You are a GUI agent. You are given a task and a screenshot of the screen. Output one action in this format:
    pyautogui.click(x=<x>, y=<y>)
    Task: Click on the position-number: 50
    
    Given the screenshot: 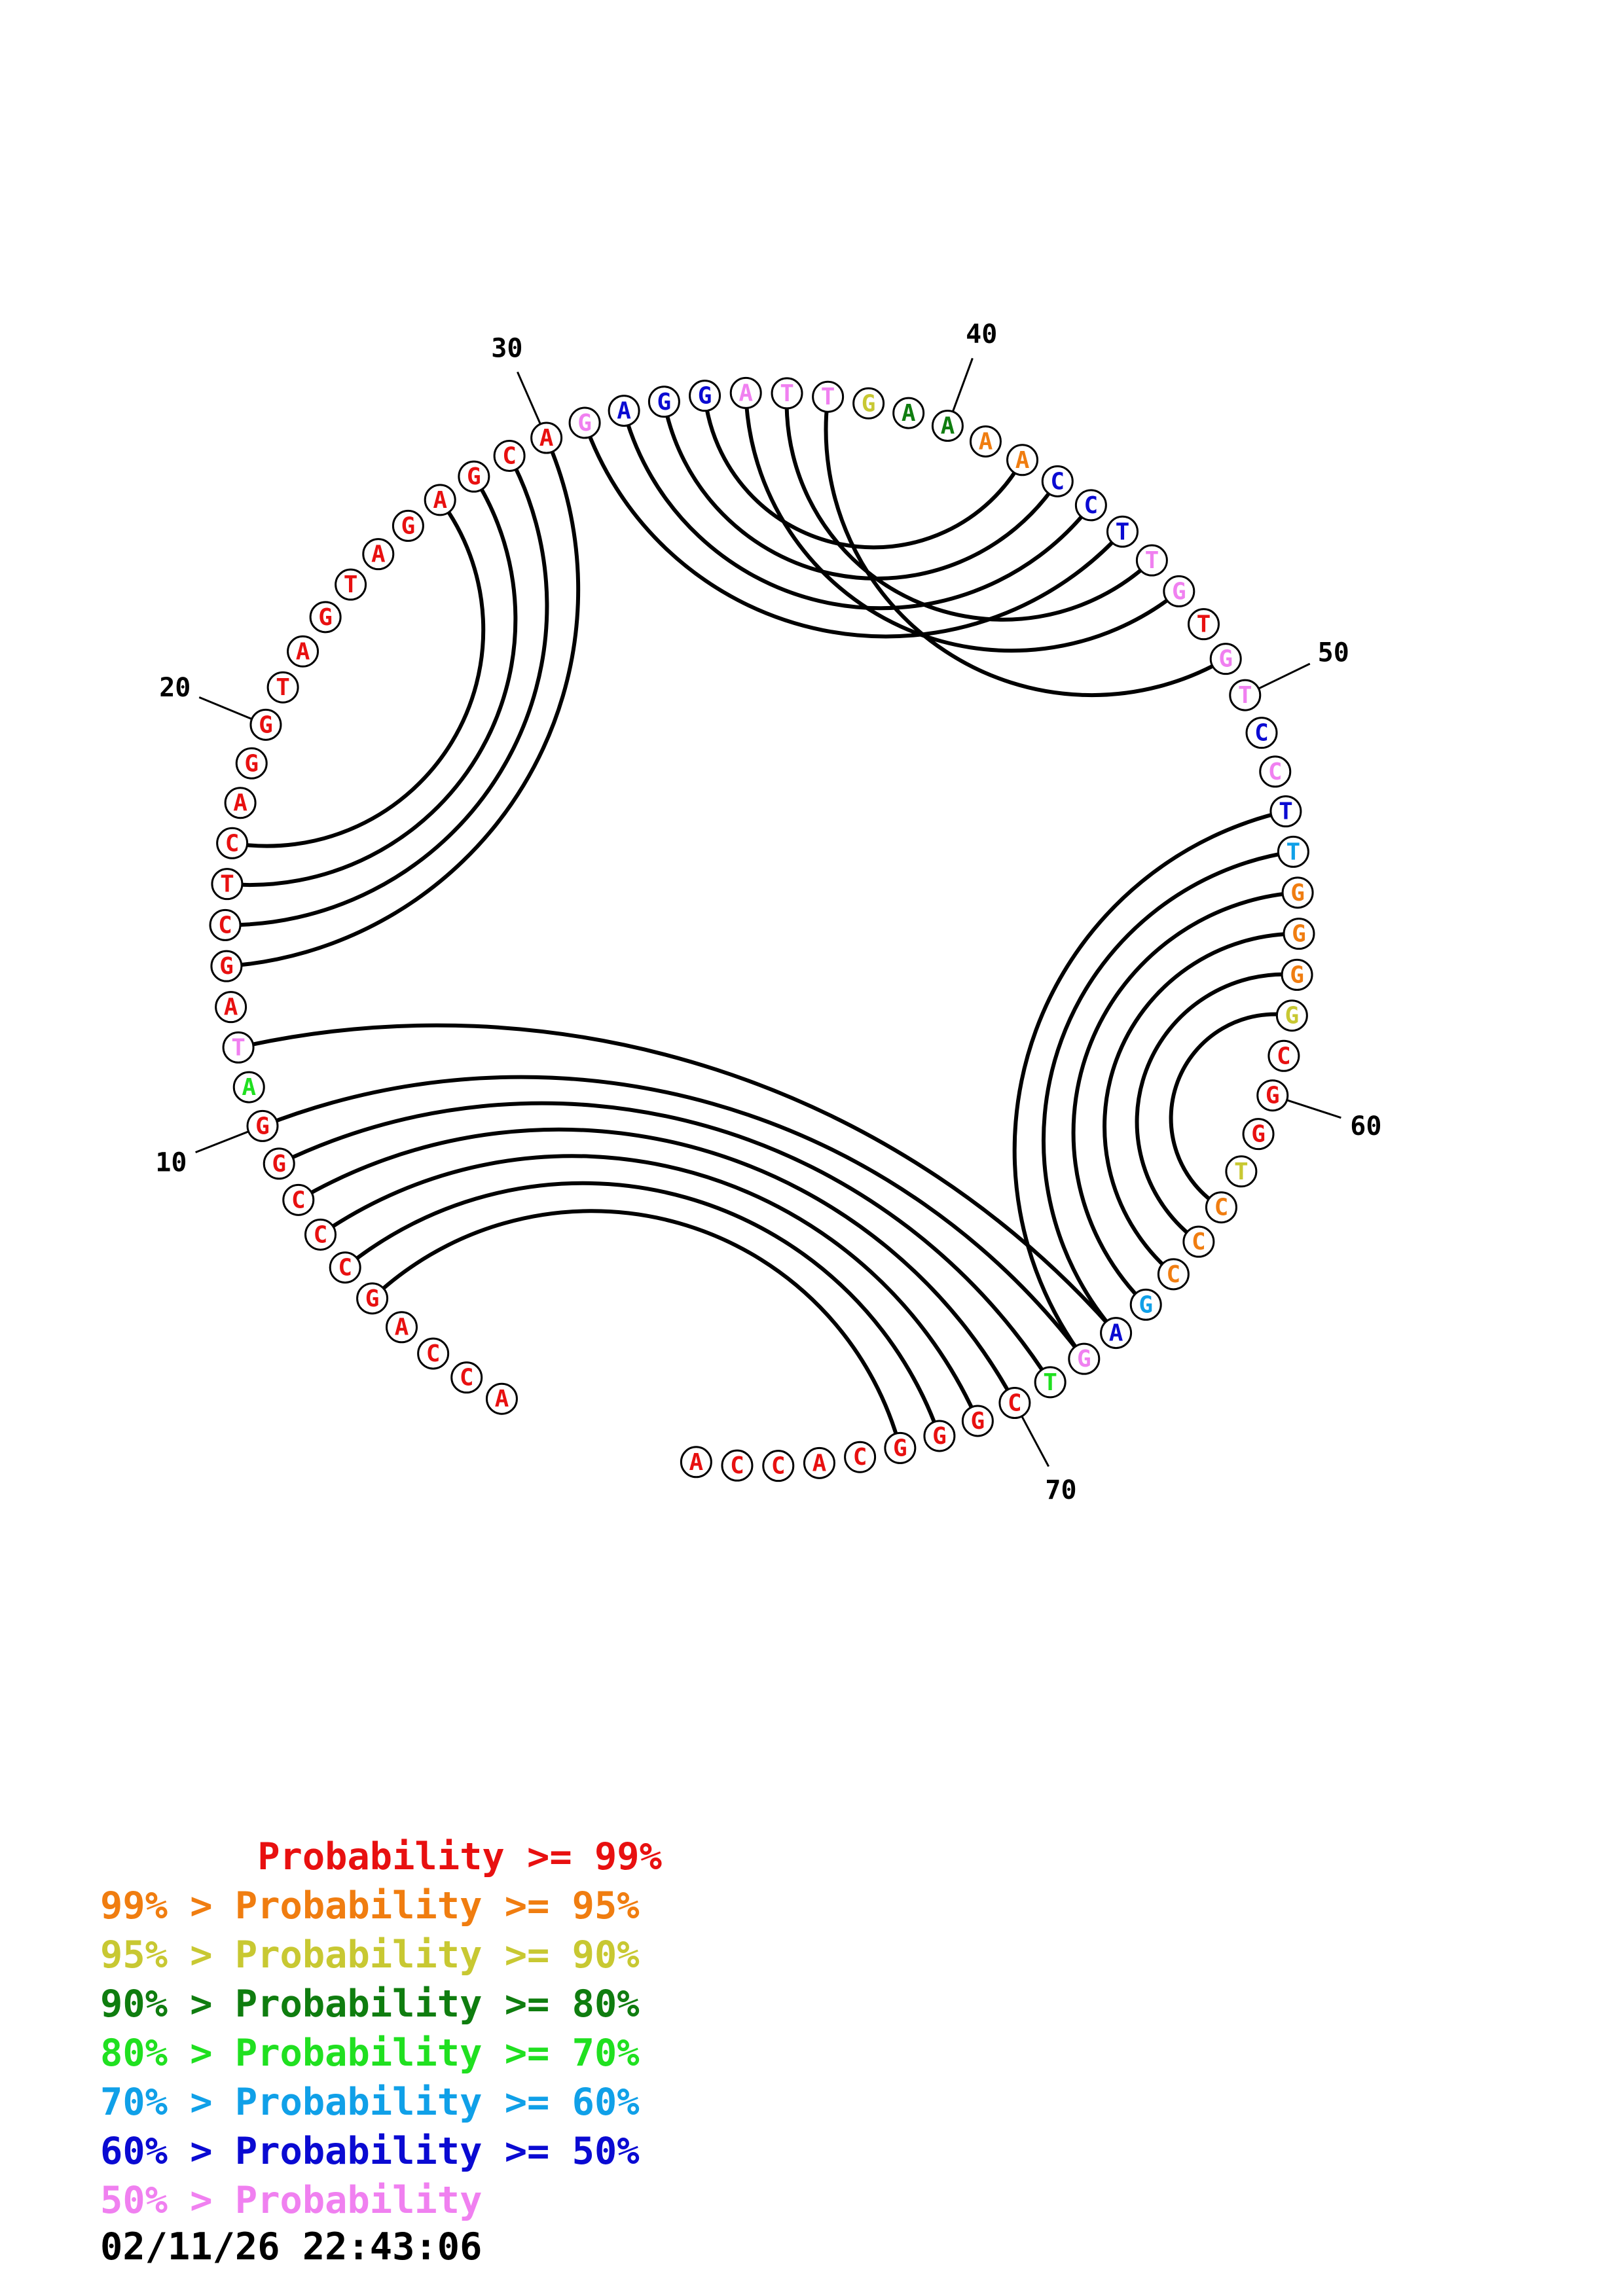 What is the action you would take?
    pyautogui.click(x=1333, y=653)
    